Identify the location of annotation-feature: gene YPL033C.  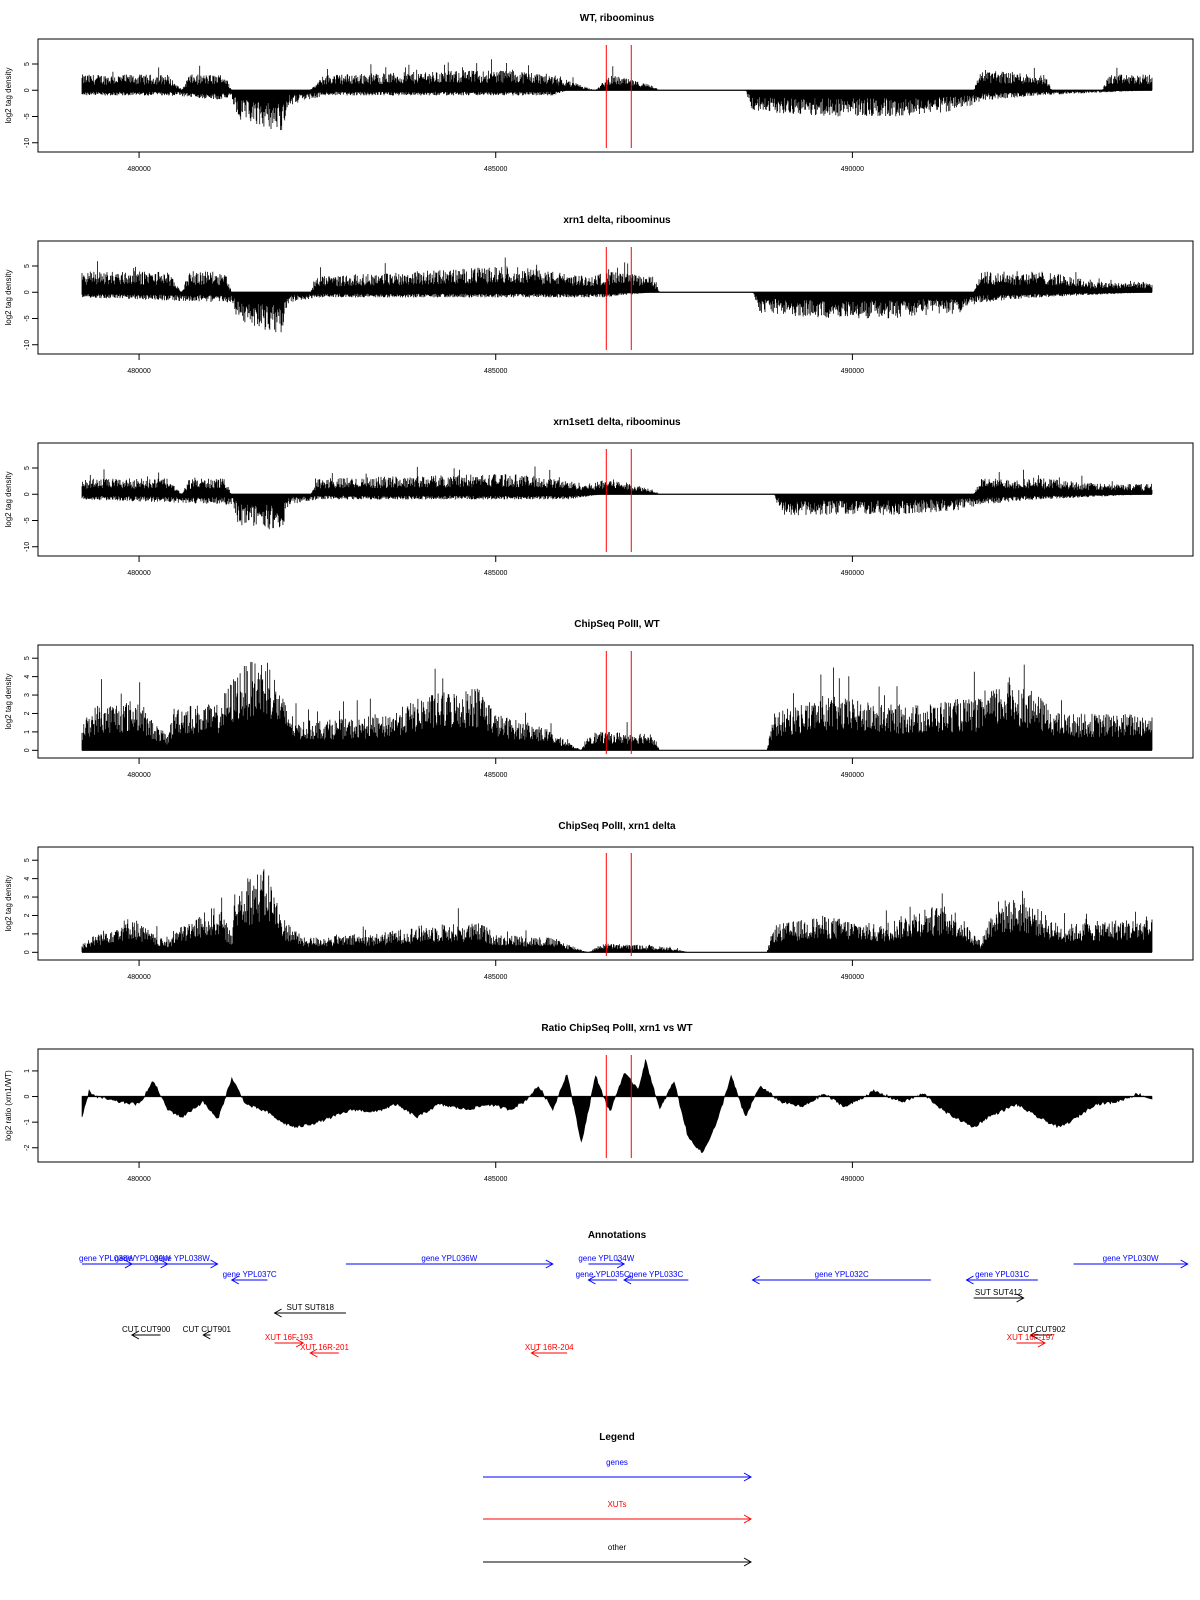
(656, 1277).